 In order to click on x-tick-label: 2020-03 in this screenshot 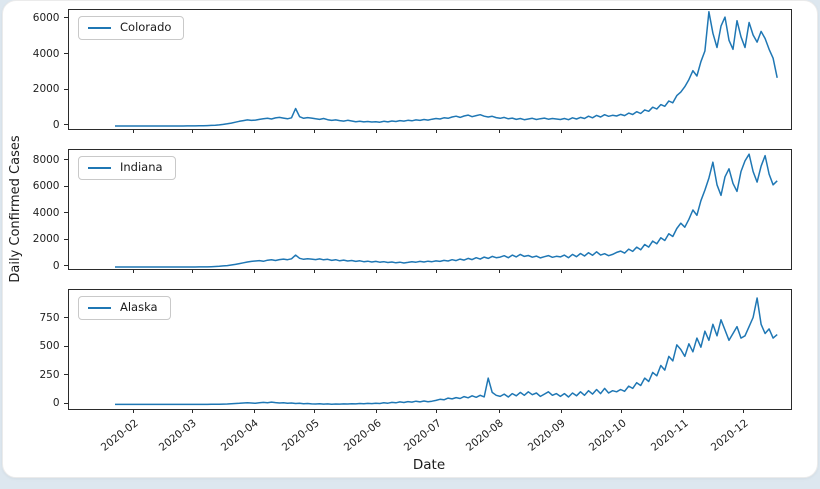, I will do `click(178, 435)`.